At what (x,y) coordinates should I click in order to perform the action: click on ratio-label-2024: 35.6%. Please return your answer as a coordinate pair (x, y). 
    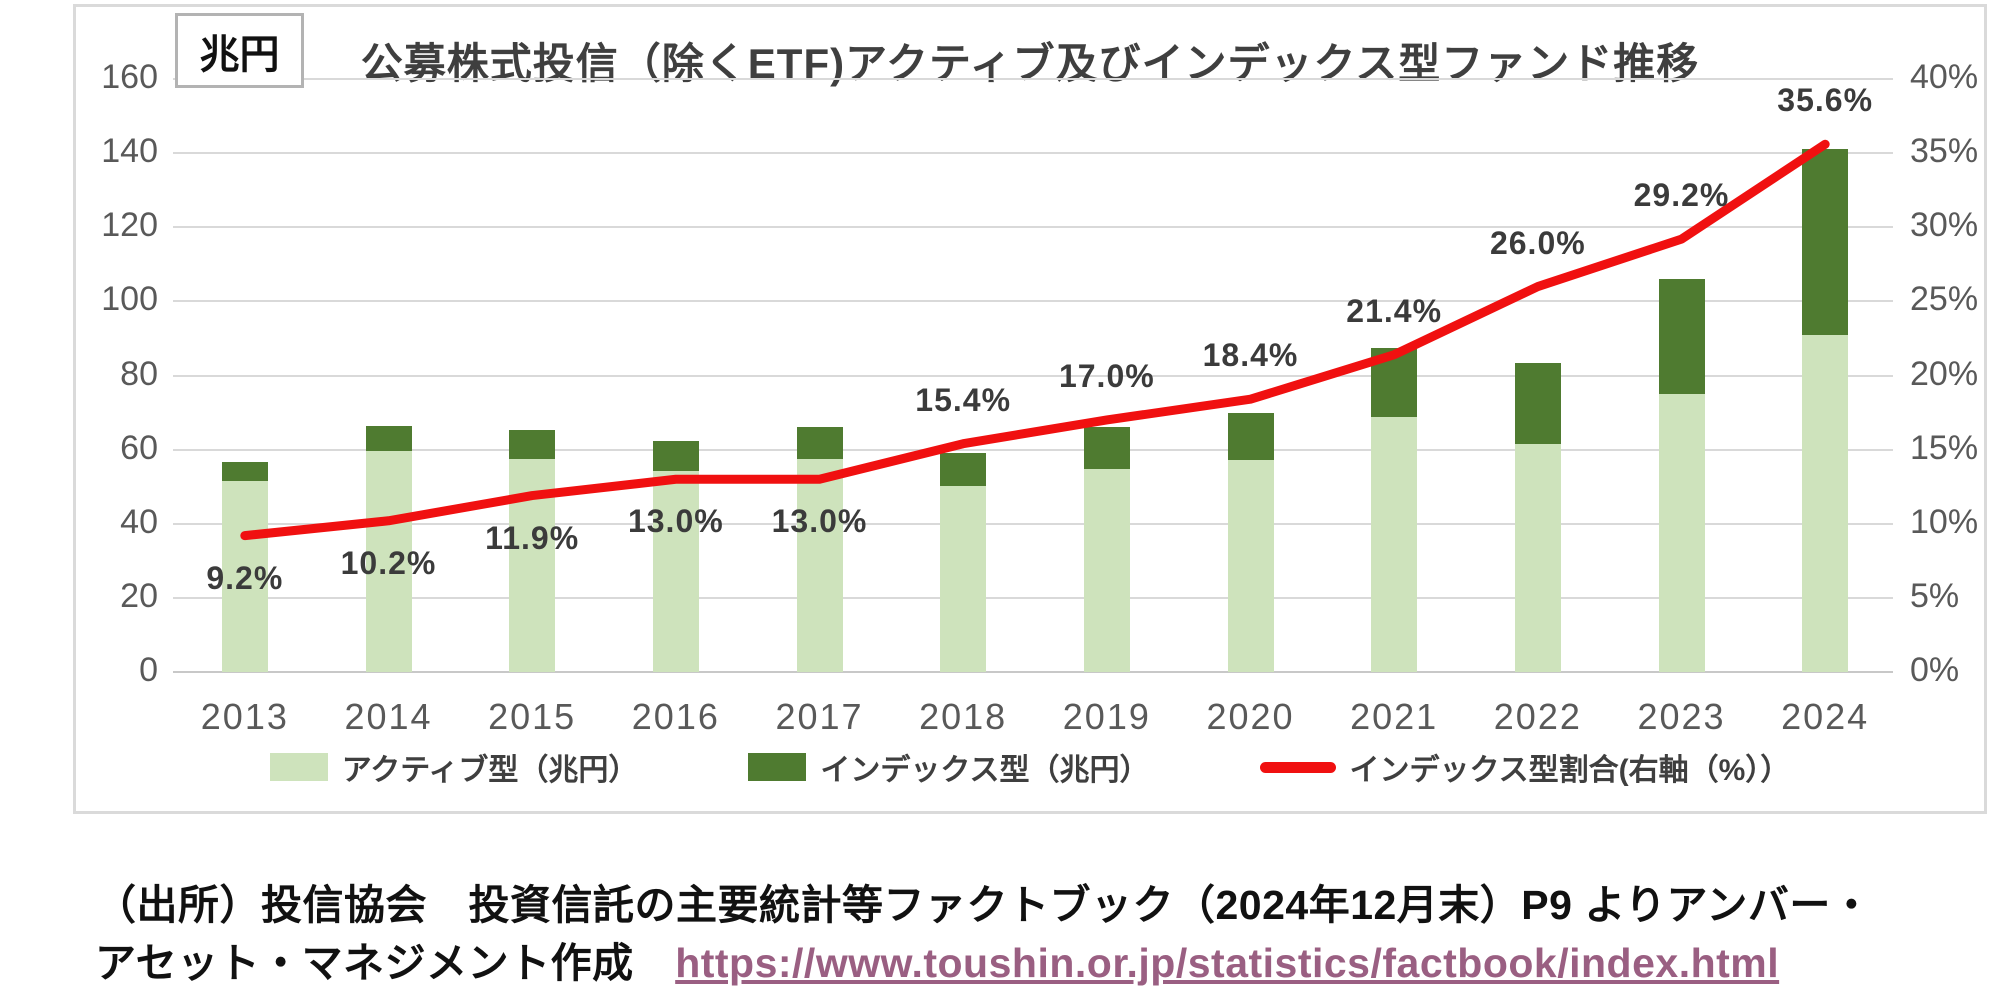
    Looking at the image, I should click on (1825, 100).